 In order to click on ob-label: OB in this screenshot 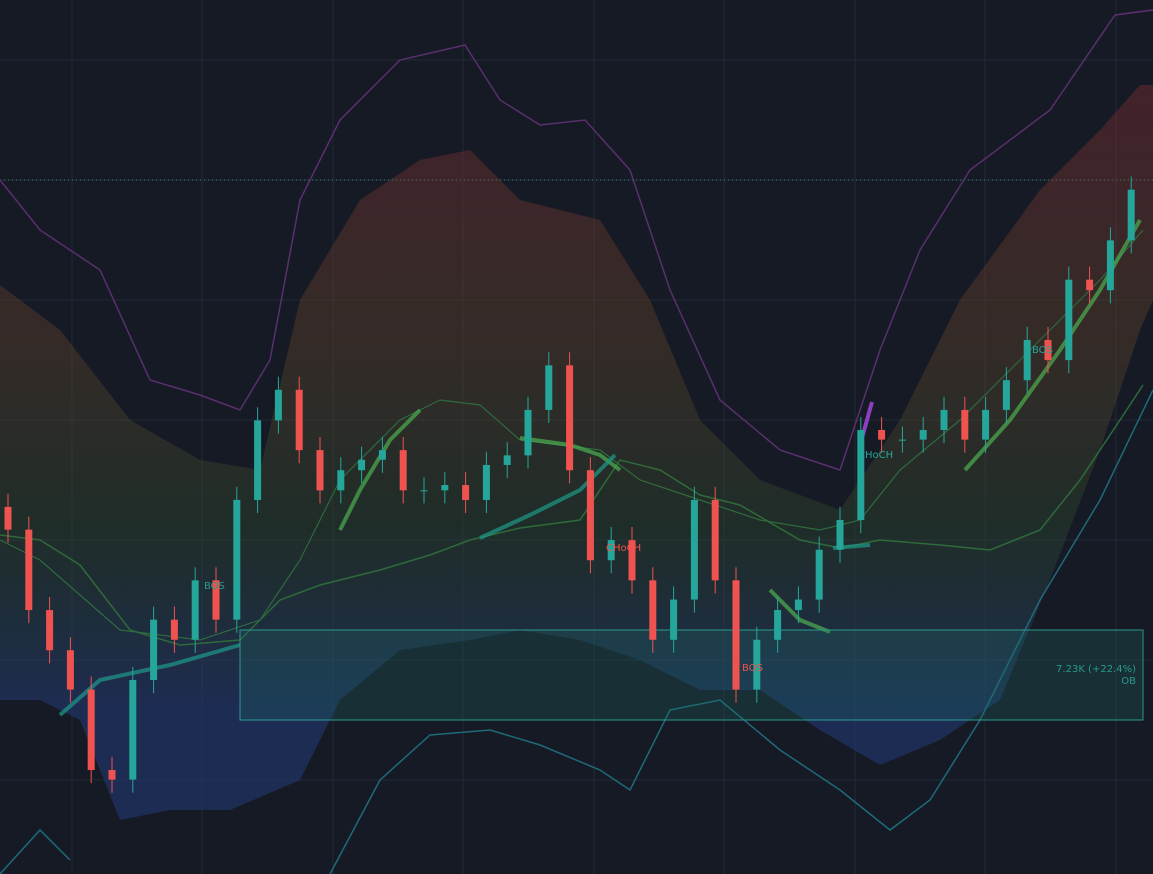, I will do `click(1128, 681)`.